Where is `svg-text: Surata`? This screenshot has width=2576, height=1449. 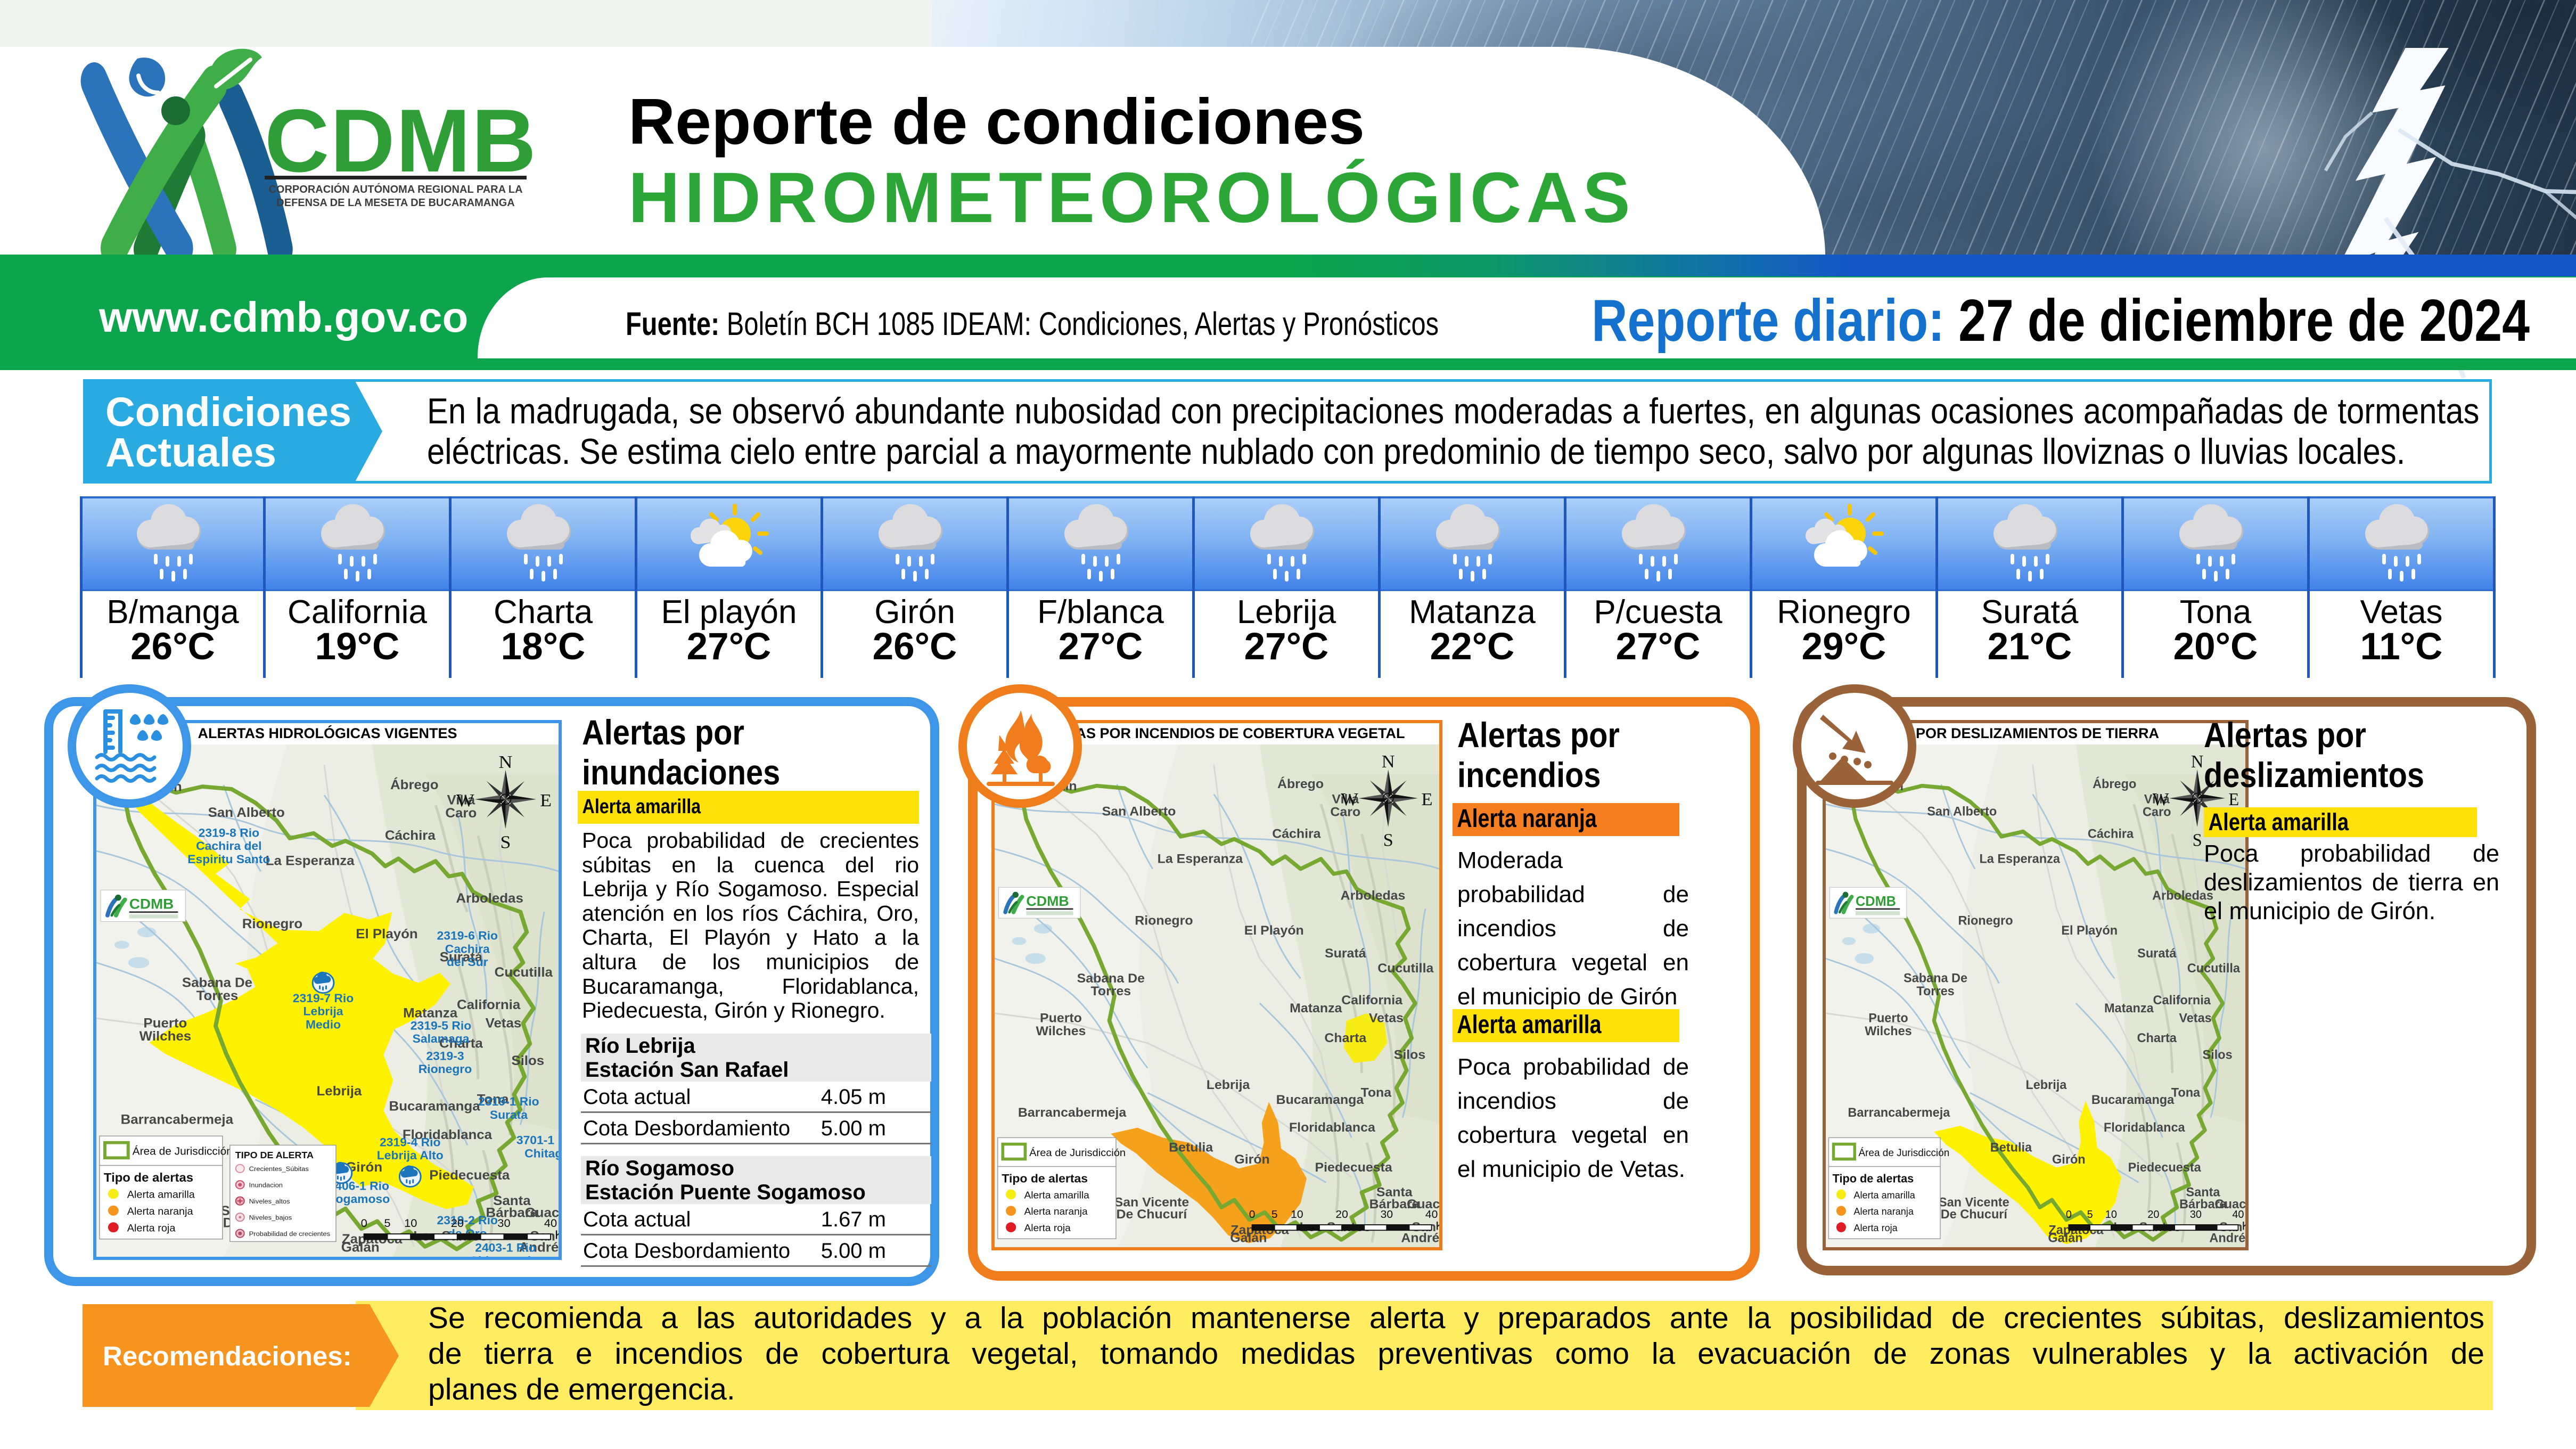
svg-text: Surata is located at coordinates (509, 1114).